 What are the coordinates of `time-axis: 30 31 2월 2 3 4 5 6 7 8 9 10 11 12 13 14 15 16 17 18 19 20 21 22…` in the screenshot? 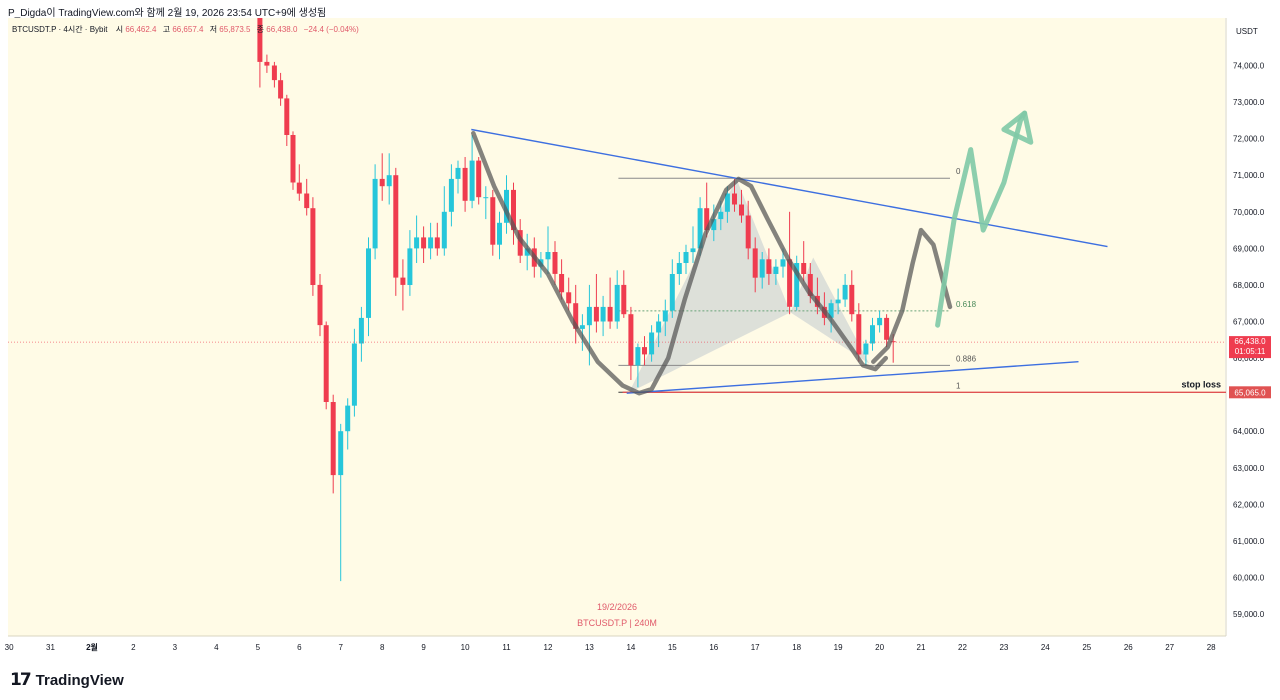 It's located at (611, 647).